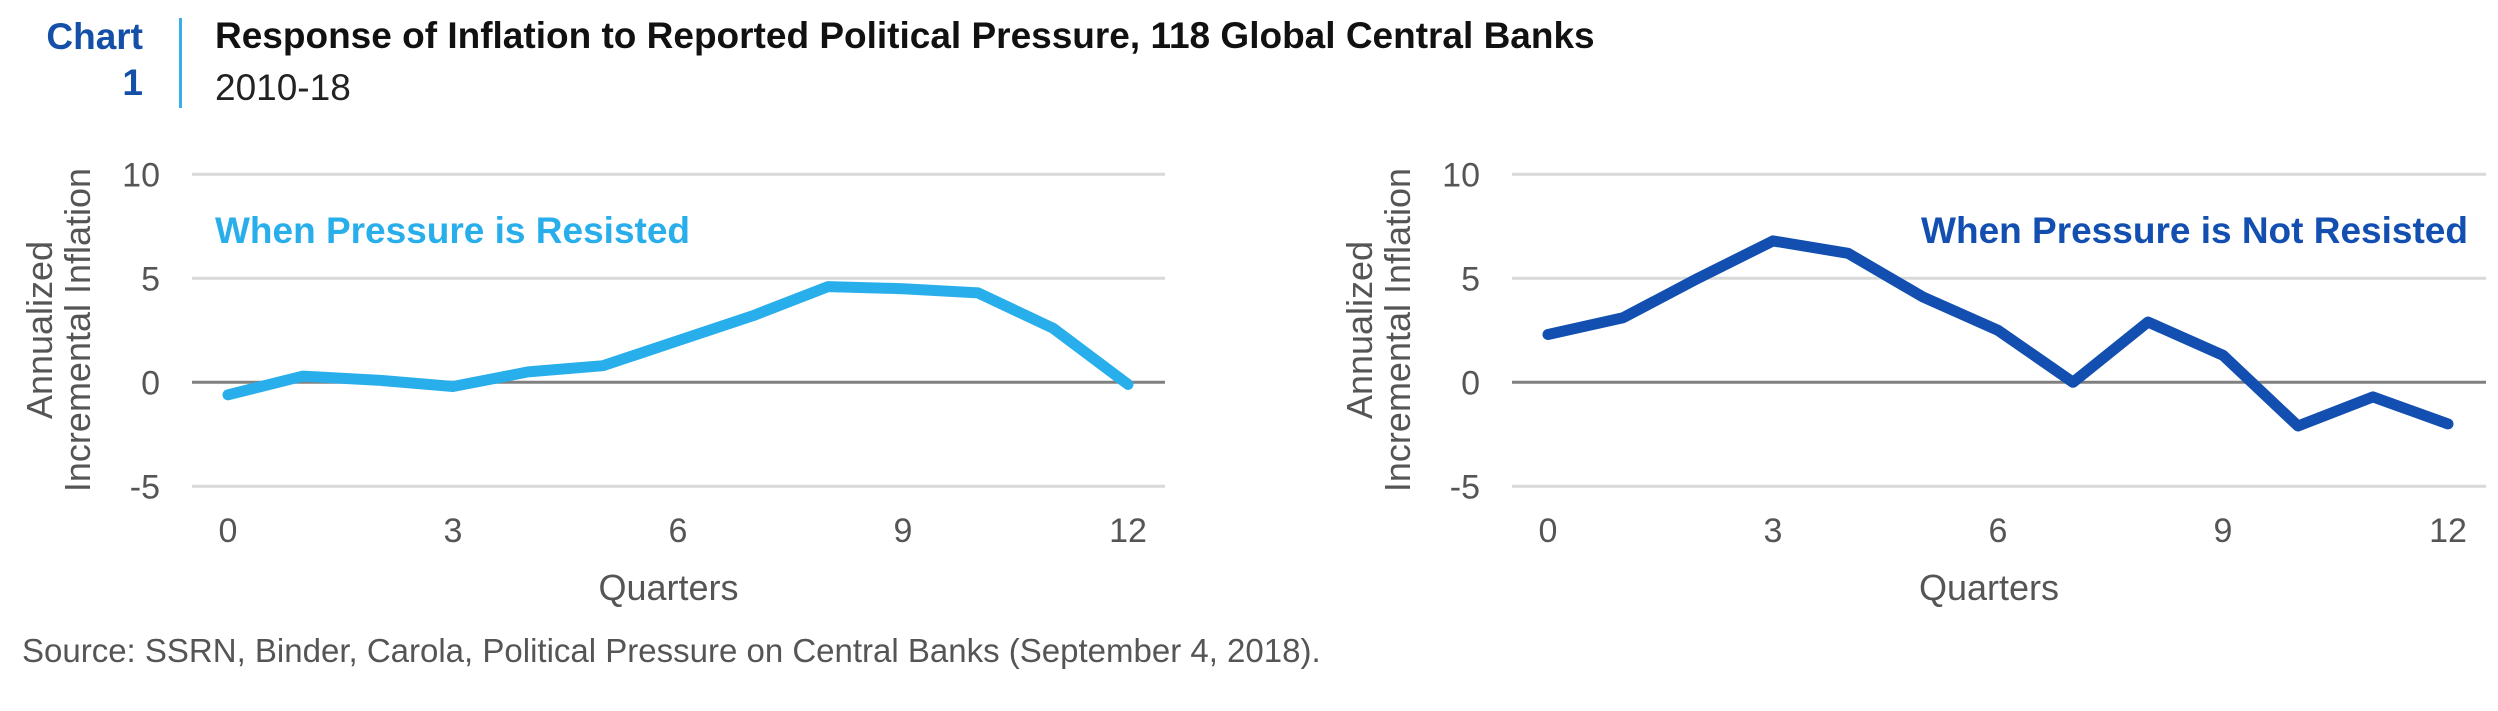 The height and width of the screenshot is (711, 2498). Describe the element at coordinates (283, 87) in the screenshot. I see `chart-subtitle: 2010-18` at that location.